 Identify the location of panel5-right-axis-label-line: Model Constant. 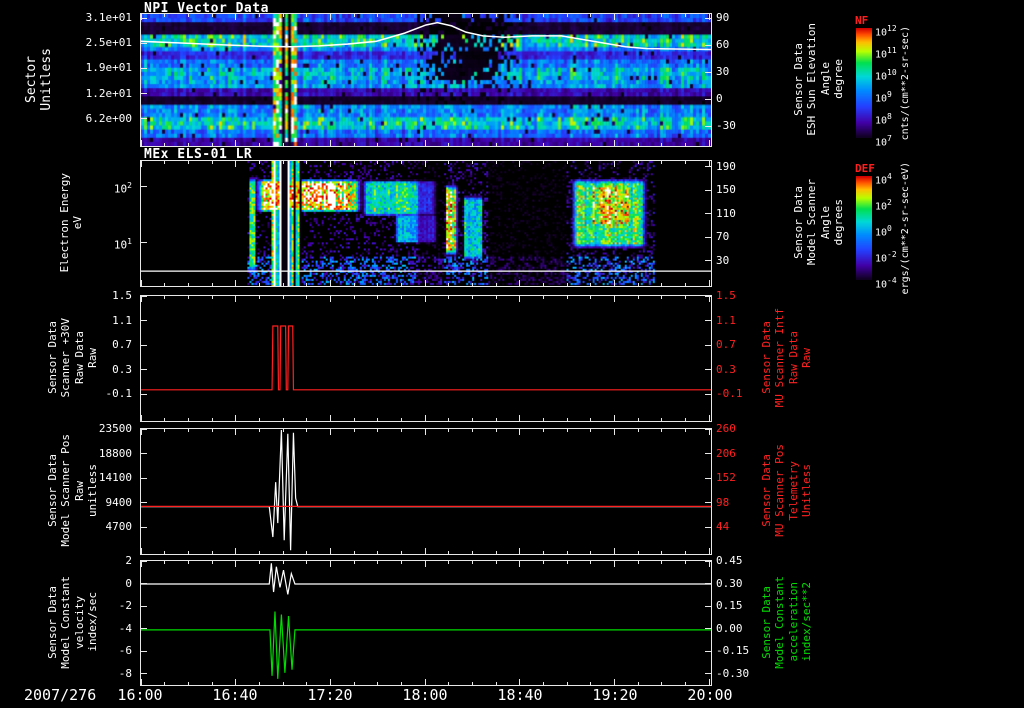
(780, 622).